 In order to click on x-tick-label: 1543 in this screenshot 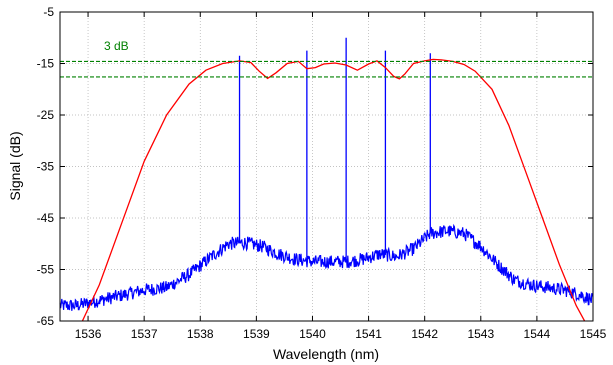, I will do `click(480, 334)`.